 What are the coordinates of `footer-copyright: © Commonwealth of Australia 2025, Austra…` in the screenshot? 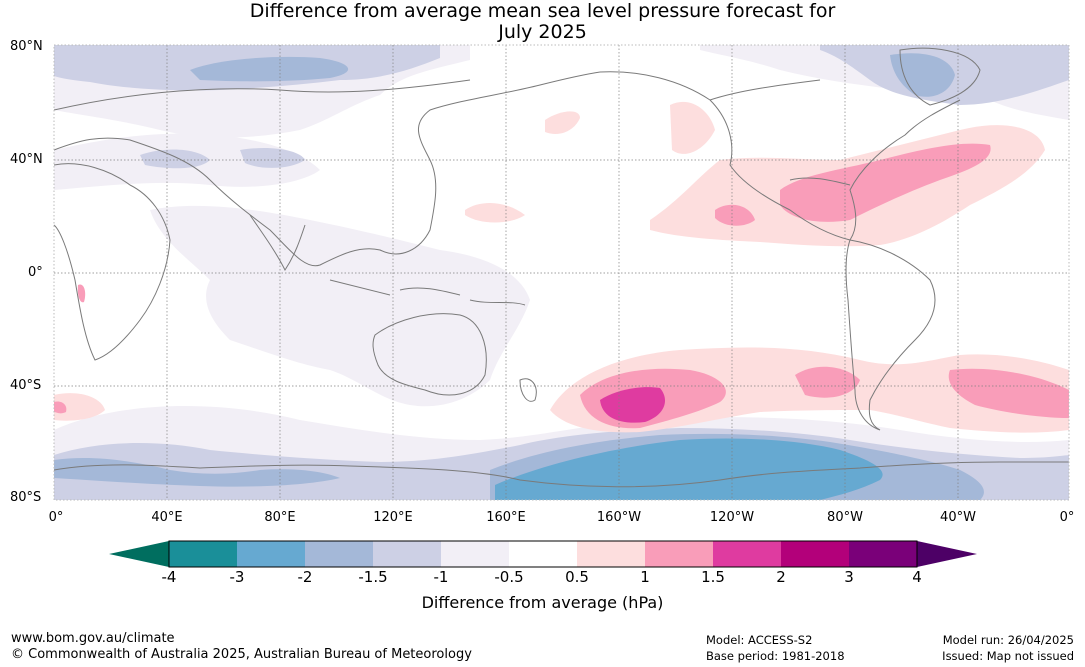 It's located at (241, 654).